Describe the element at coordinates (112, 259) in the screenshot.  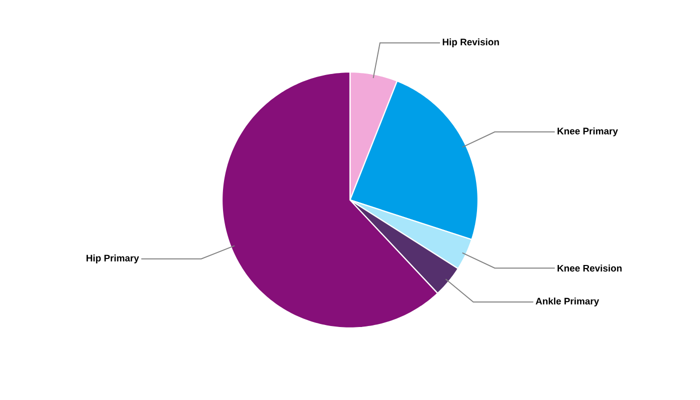
I see `slice-label: Hip Primary` at that location.